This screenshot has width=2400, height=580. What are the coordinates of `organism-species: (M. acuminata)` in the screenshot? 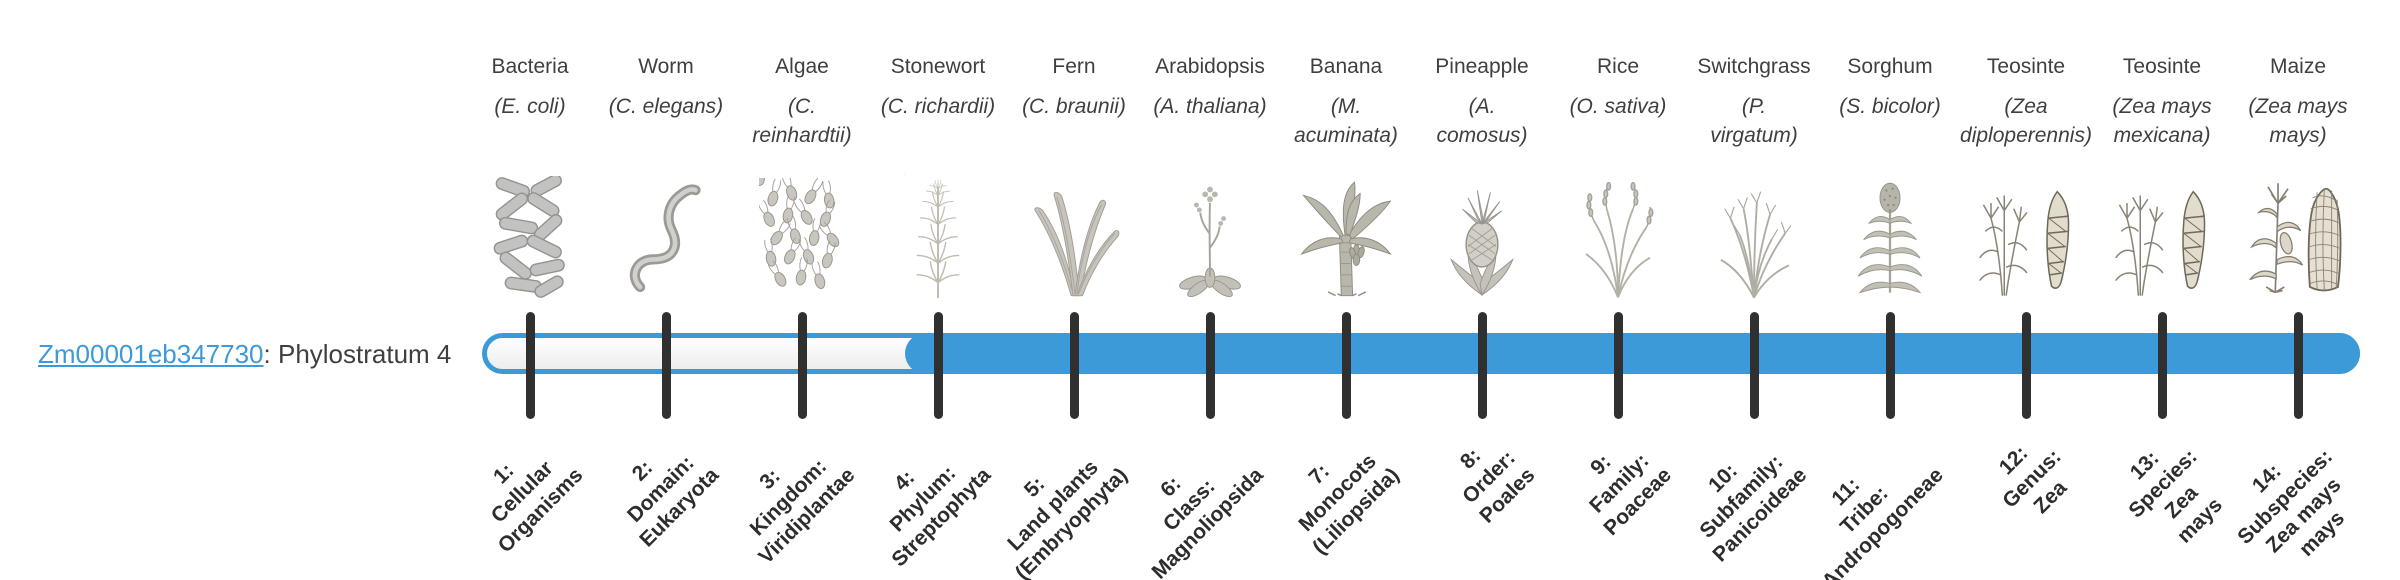 It's located at (1346, 121).